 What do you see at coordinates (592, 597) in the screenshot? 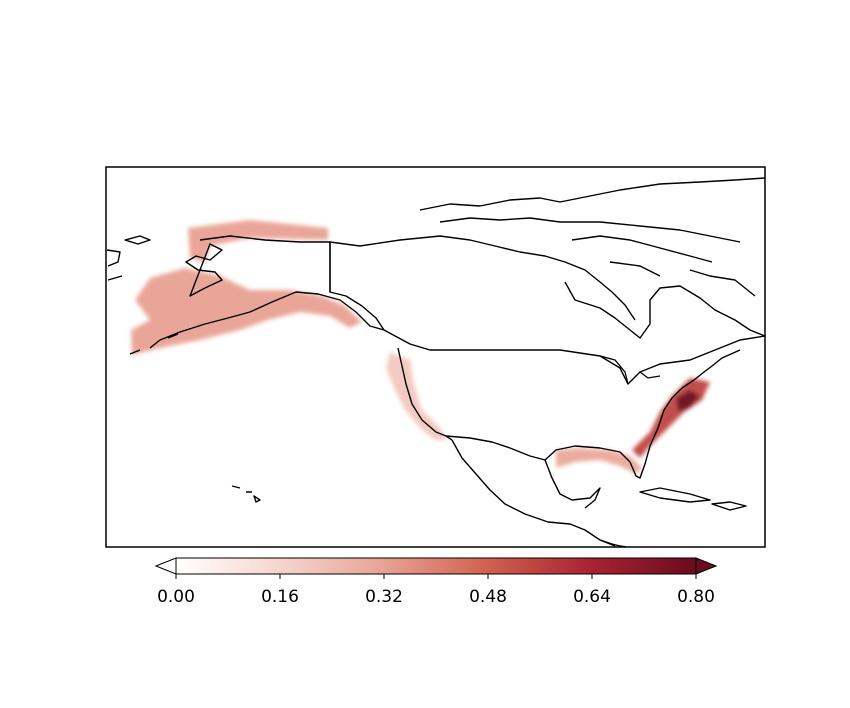
I see `colorbar-tick-label: 0.64` at bounding box center [592, 597].